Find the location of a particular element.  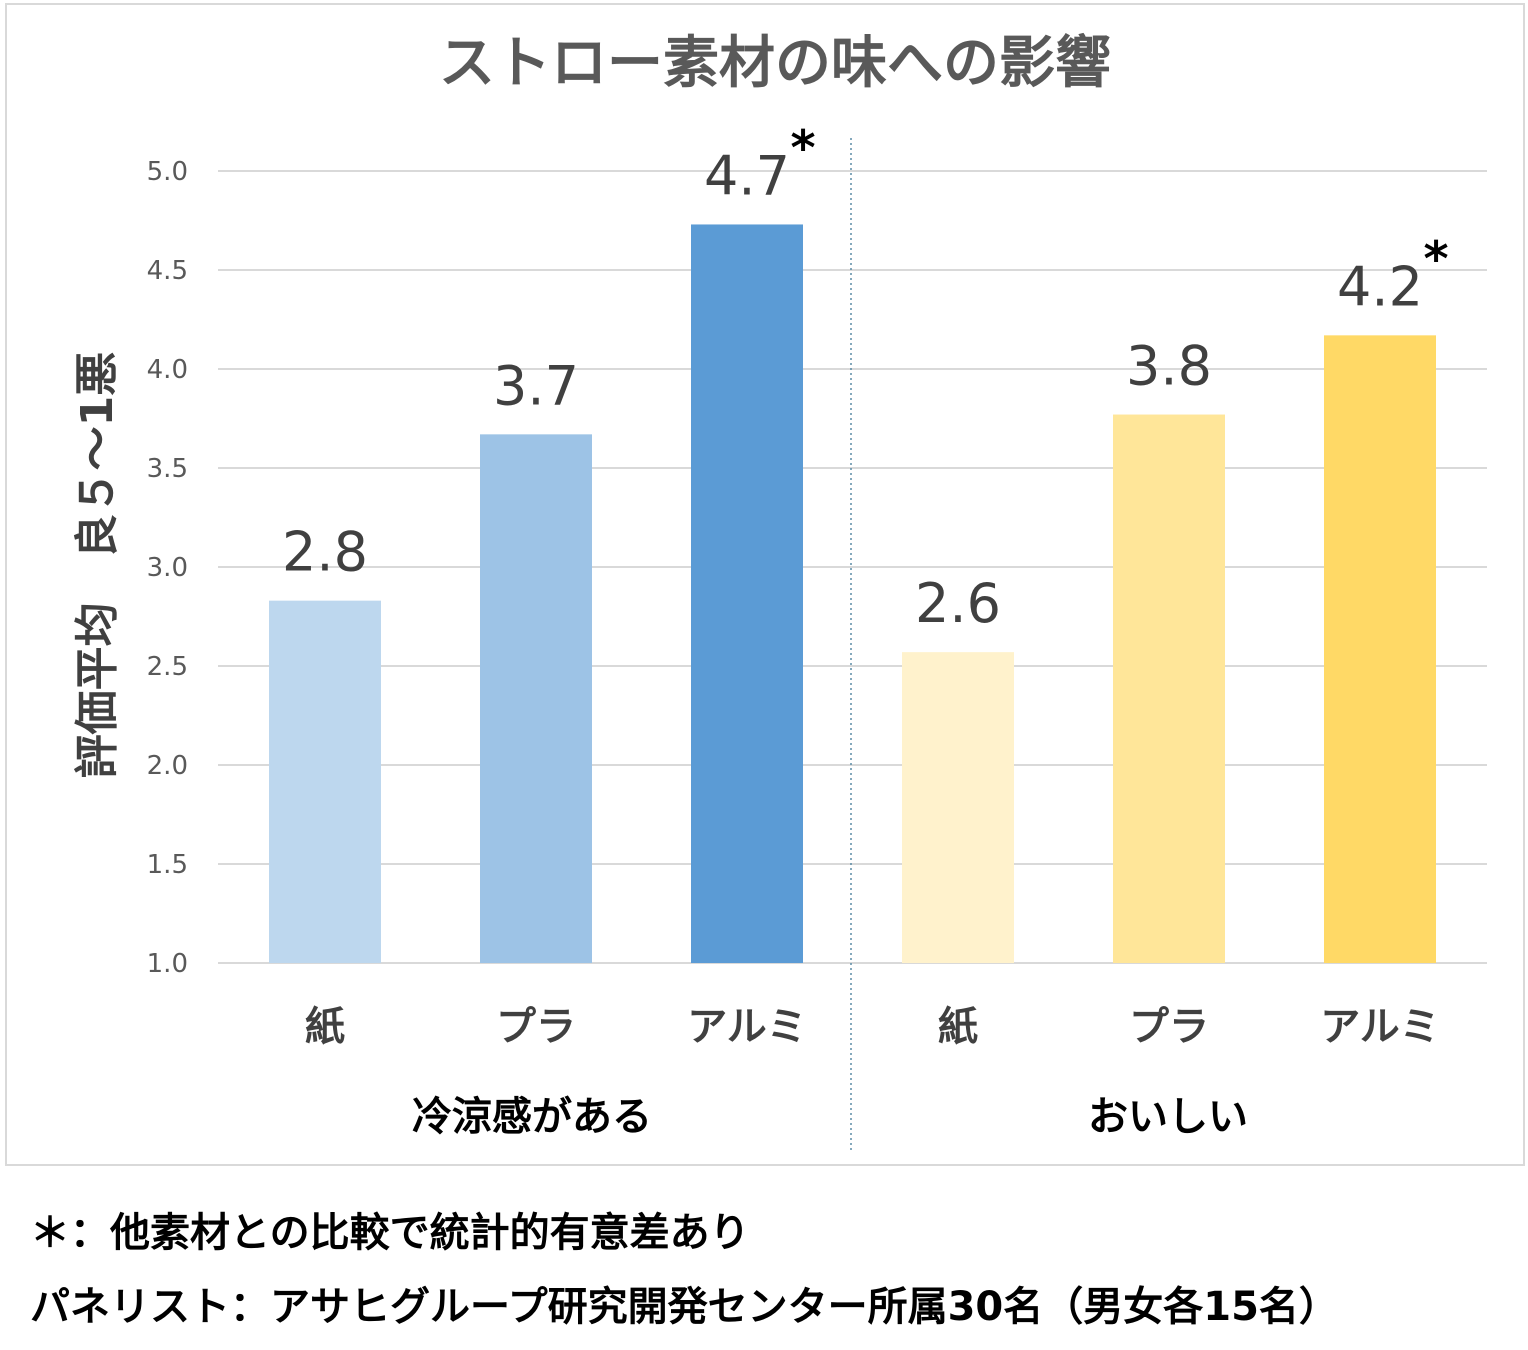

footnote-panelists: パネリスト：アサヒグループ研究開発センター所属30名（男女各15名） is located at coordinates (684, 1307).